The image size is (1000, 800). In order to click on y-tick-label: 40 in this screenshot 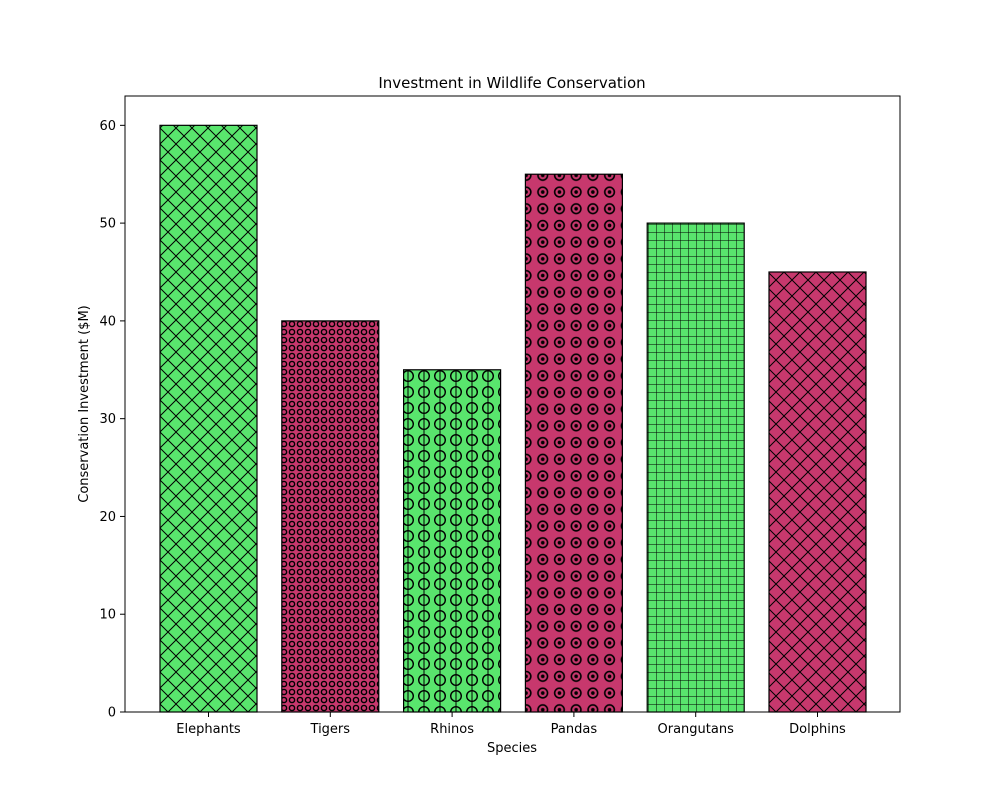, I will do `click(107, 321)`.